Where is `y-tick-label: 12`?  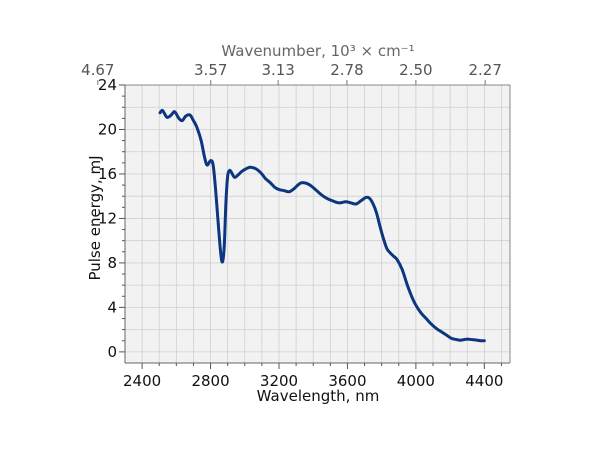
y-tick-label: 12 is located at coordinates (107, 218).